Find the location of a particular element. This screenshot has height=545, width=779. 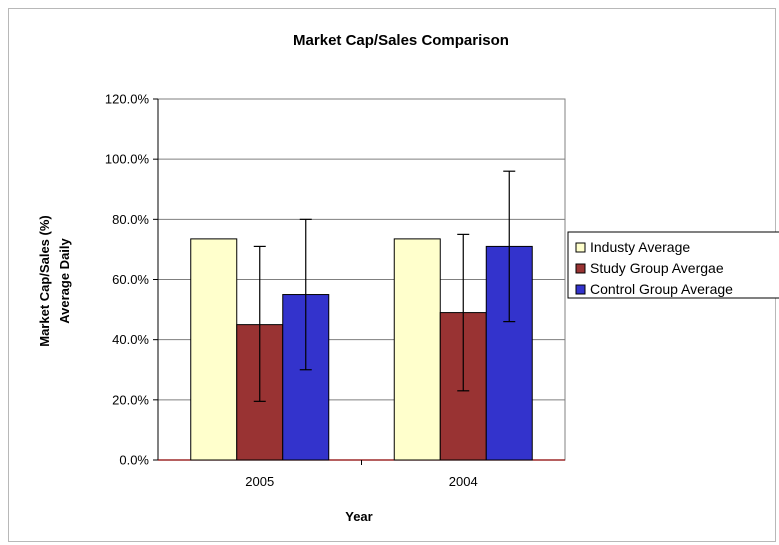

legend-label: Control Group Average is located at coordinates (661, 289).